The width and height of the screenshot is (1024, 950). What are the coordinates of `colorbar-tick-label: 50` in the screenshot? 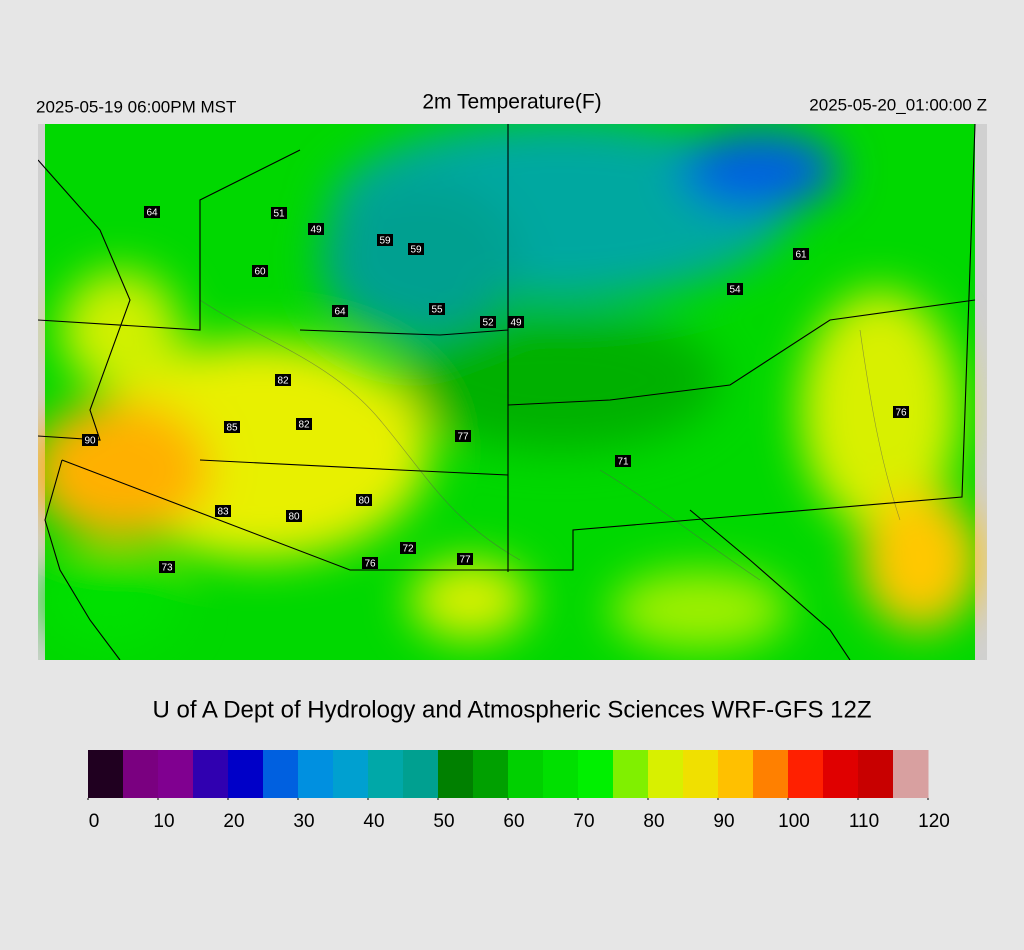 It's located at (443, 821).